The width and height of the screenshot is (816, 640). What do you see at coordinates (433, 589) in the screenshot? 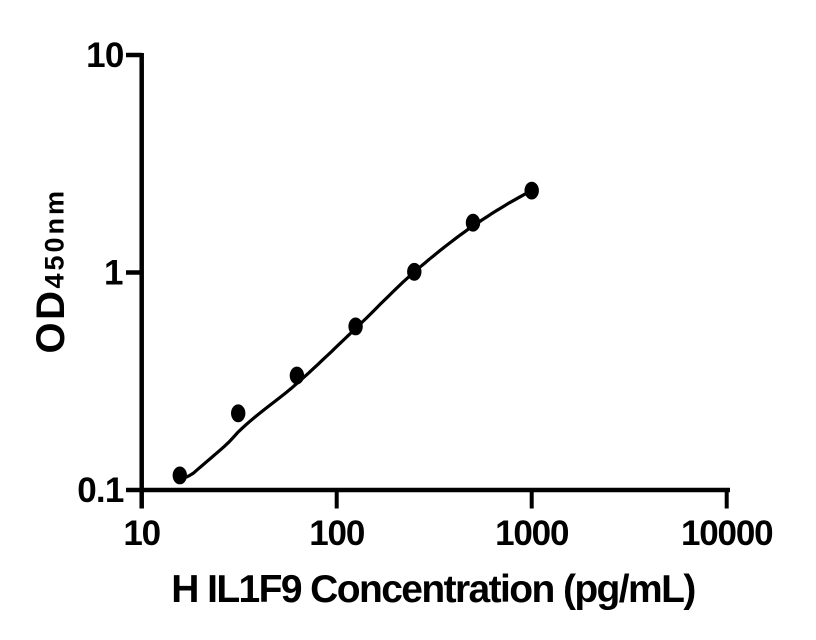
I see `svg-text: H IL1F9 Concentration (pg/mL)` at bounding box center [433, 589].